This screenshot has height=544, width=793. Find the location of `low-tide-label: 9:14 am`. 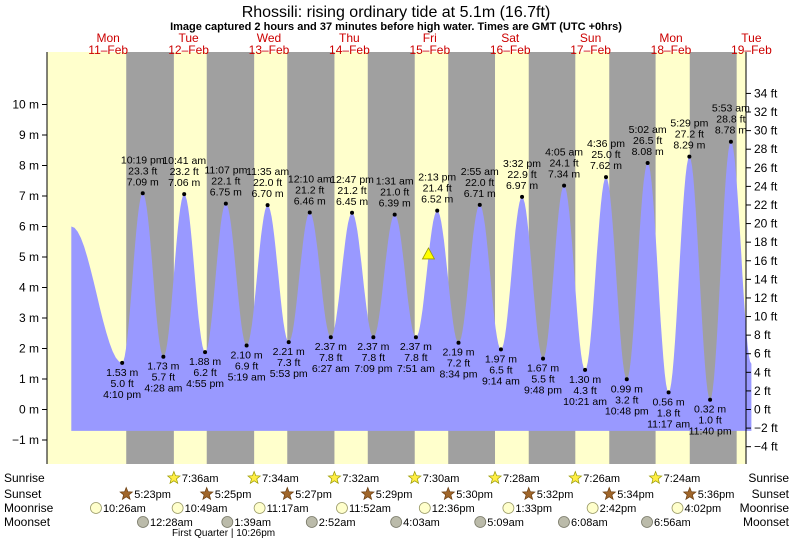

low-tide-label: 9:14 am is located at coordinates (501, 381).